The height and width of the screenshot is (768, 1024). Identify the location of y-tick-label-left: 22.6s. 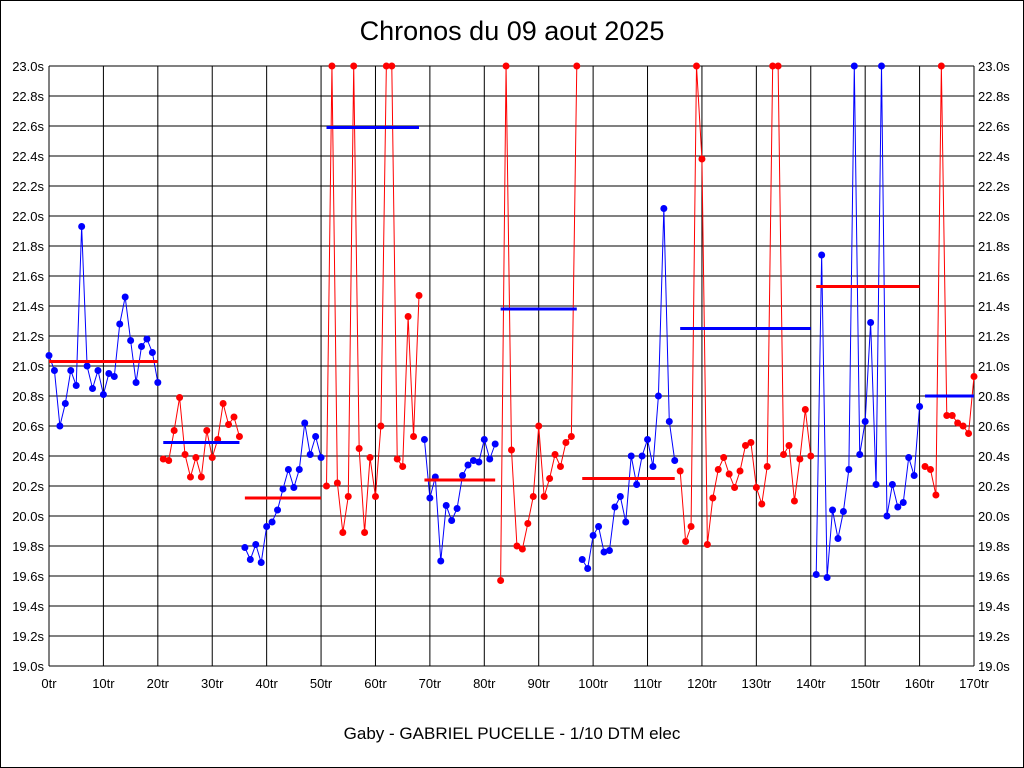
(28, 126).